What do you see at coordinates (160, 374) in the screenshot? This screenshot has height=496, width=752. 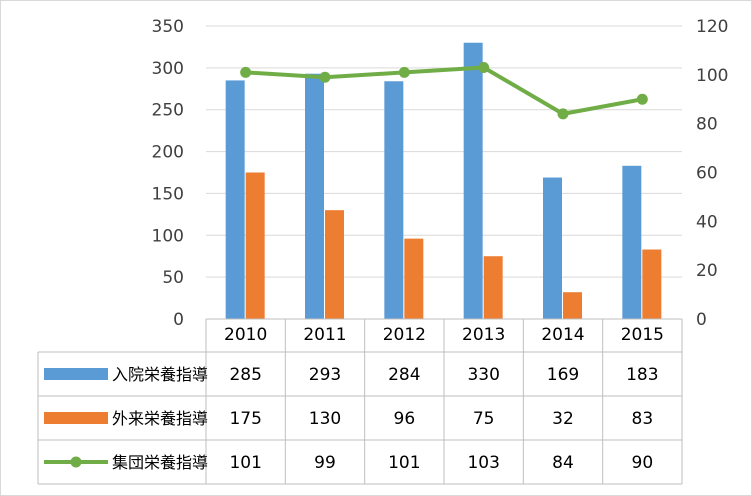 I see `legend-label: 入院栄養指導` at bounding box center [160, 374].